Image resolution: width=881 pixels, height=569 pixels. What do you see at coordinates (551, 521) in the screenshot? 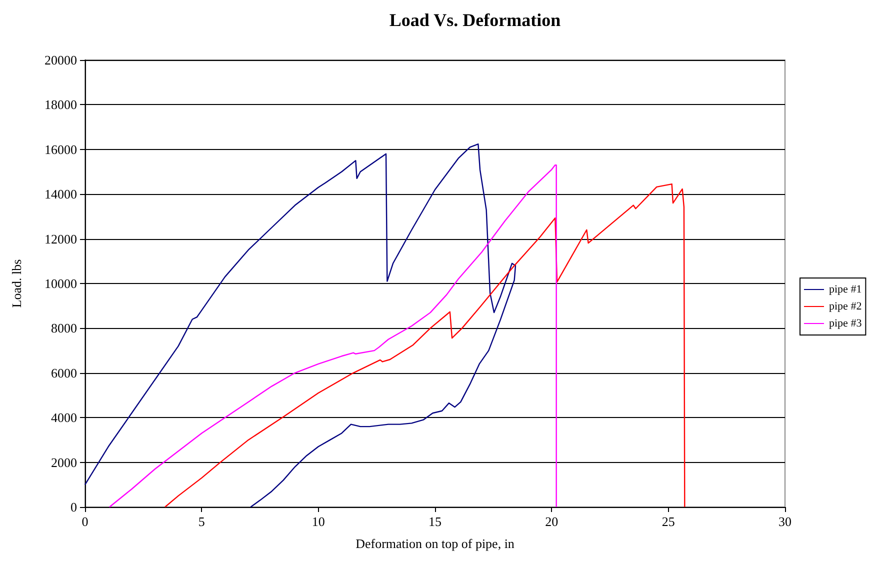
I see `x-tick-label: 20` at bounding box center [551, 521].